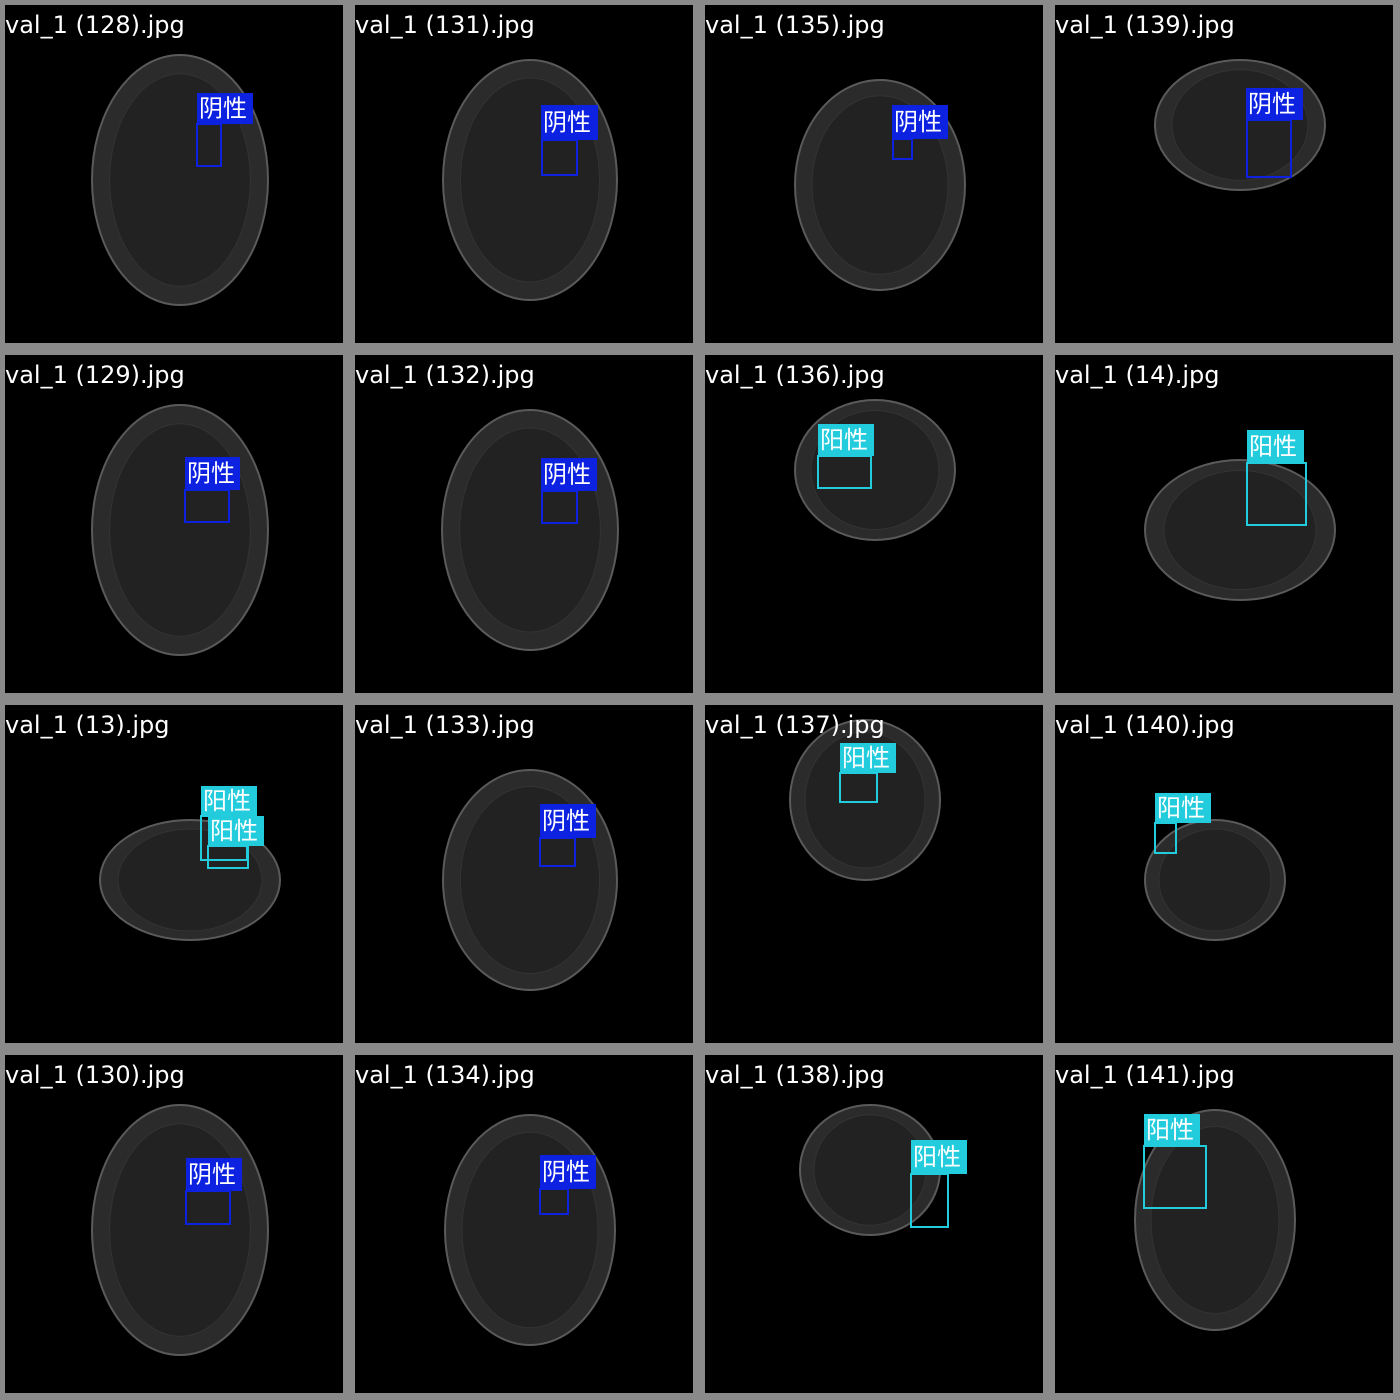  What do you see at coordinates (95, 1075) in the screenshot?
I see `file-name: val_1 (130).jpg` at bounding box center [95, 1075].